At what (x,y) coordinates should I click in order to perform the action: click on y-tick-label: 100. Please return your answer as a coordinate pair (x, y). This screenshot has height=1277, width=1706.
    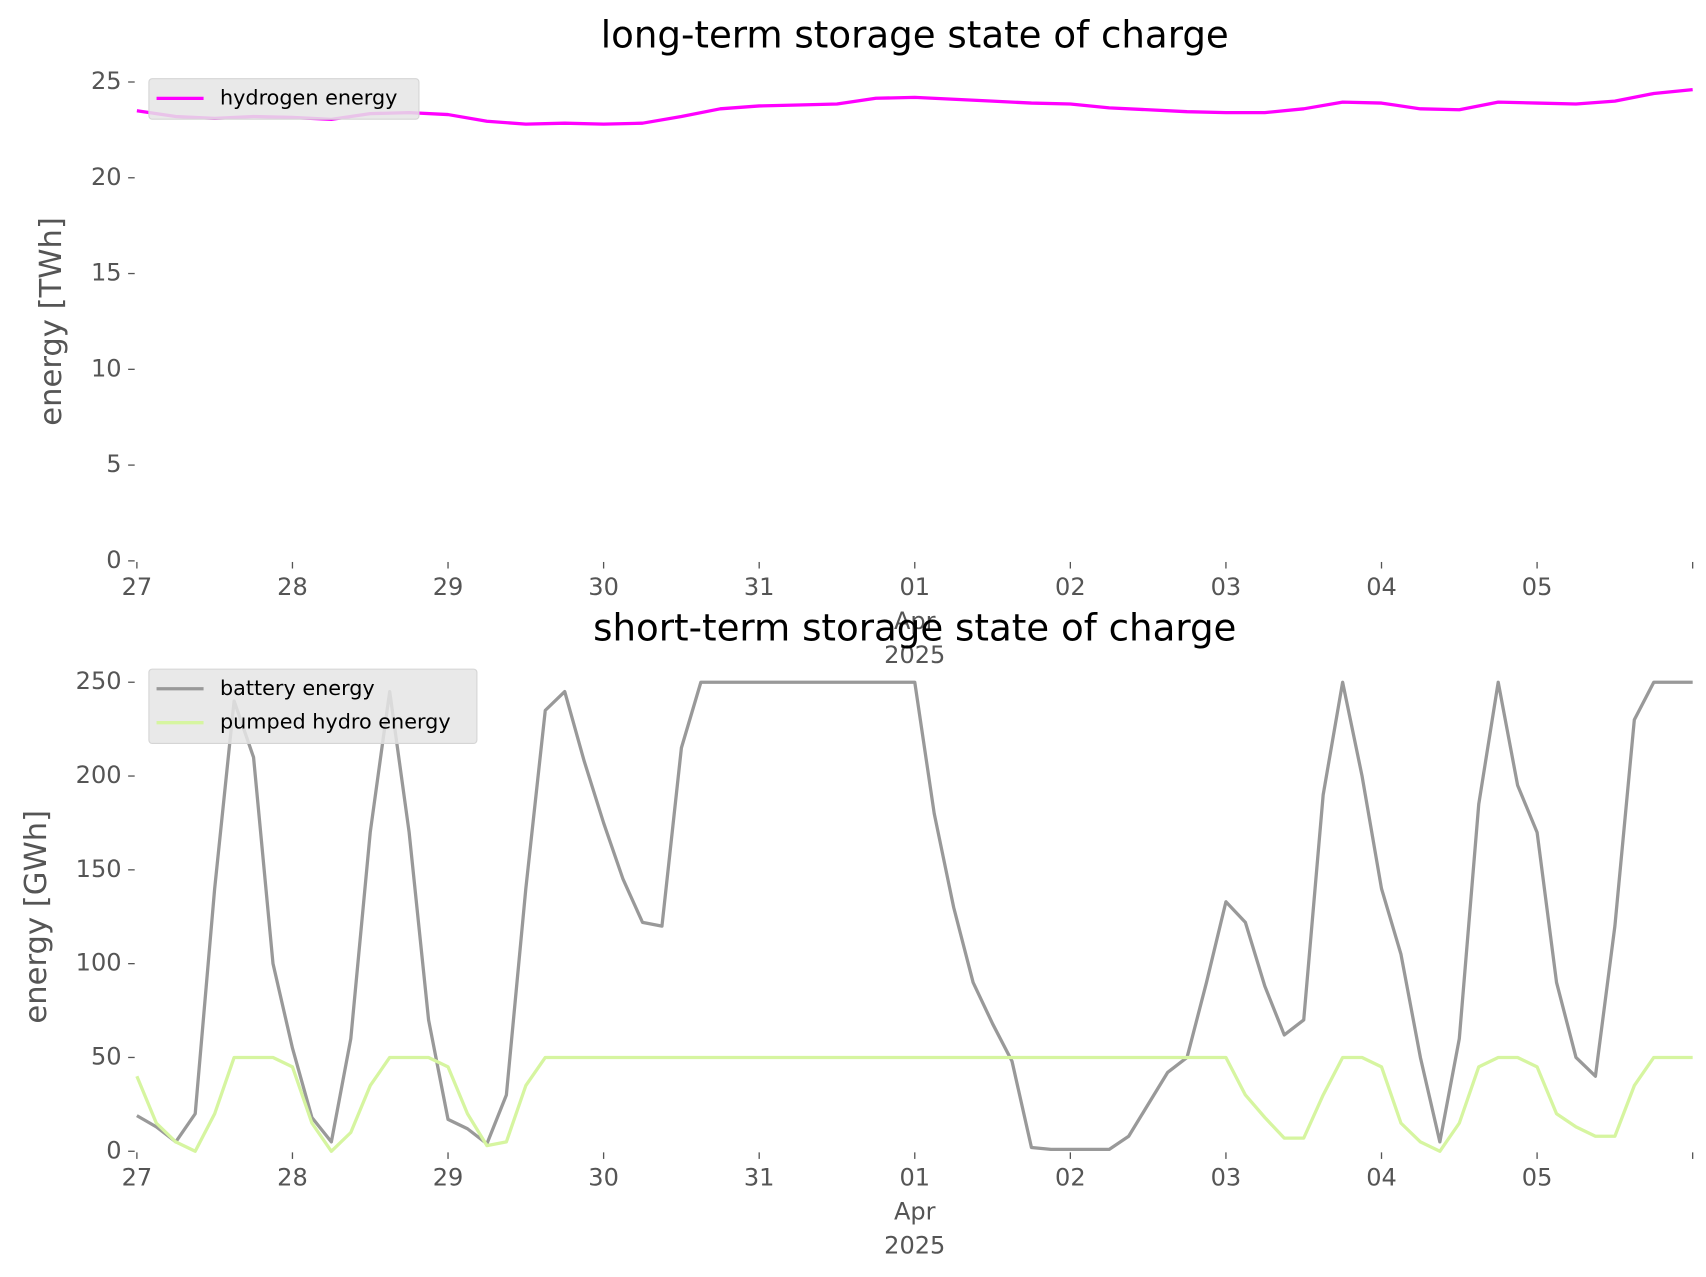
    Looking at the image, I should click on (99, 963).